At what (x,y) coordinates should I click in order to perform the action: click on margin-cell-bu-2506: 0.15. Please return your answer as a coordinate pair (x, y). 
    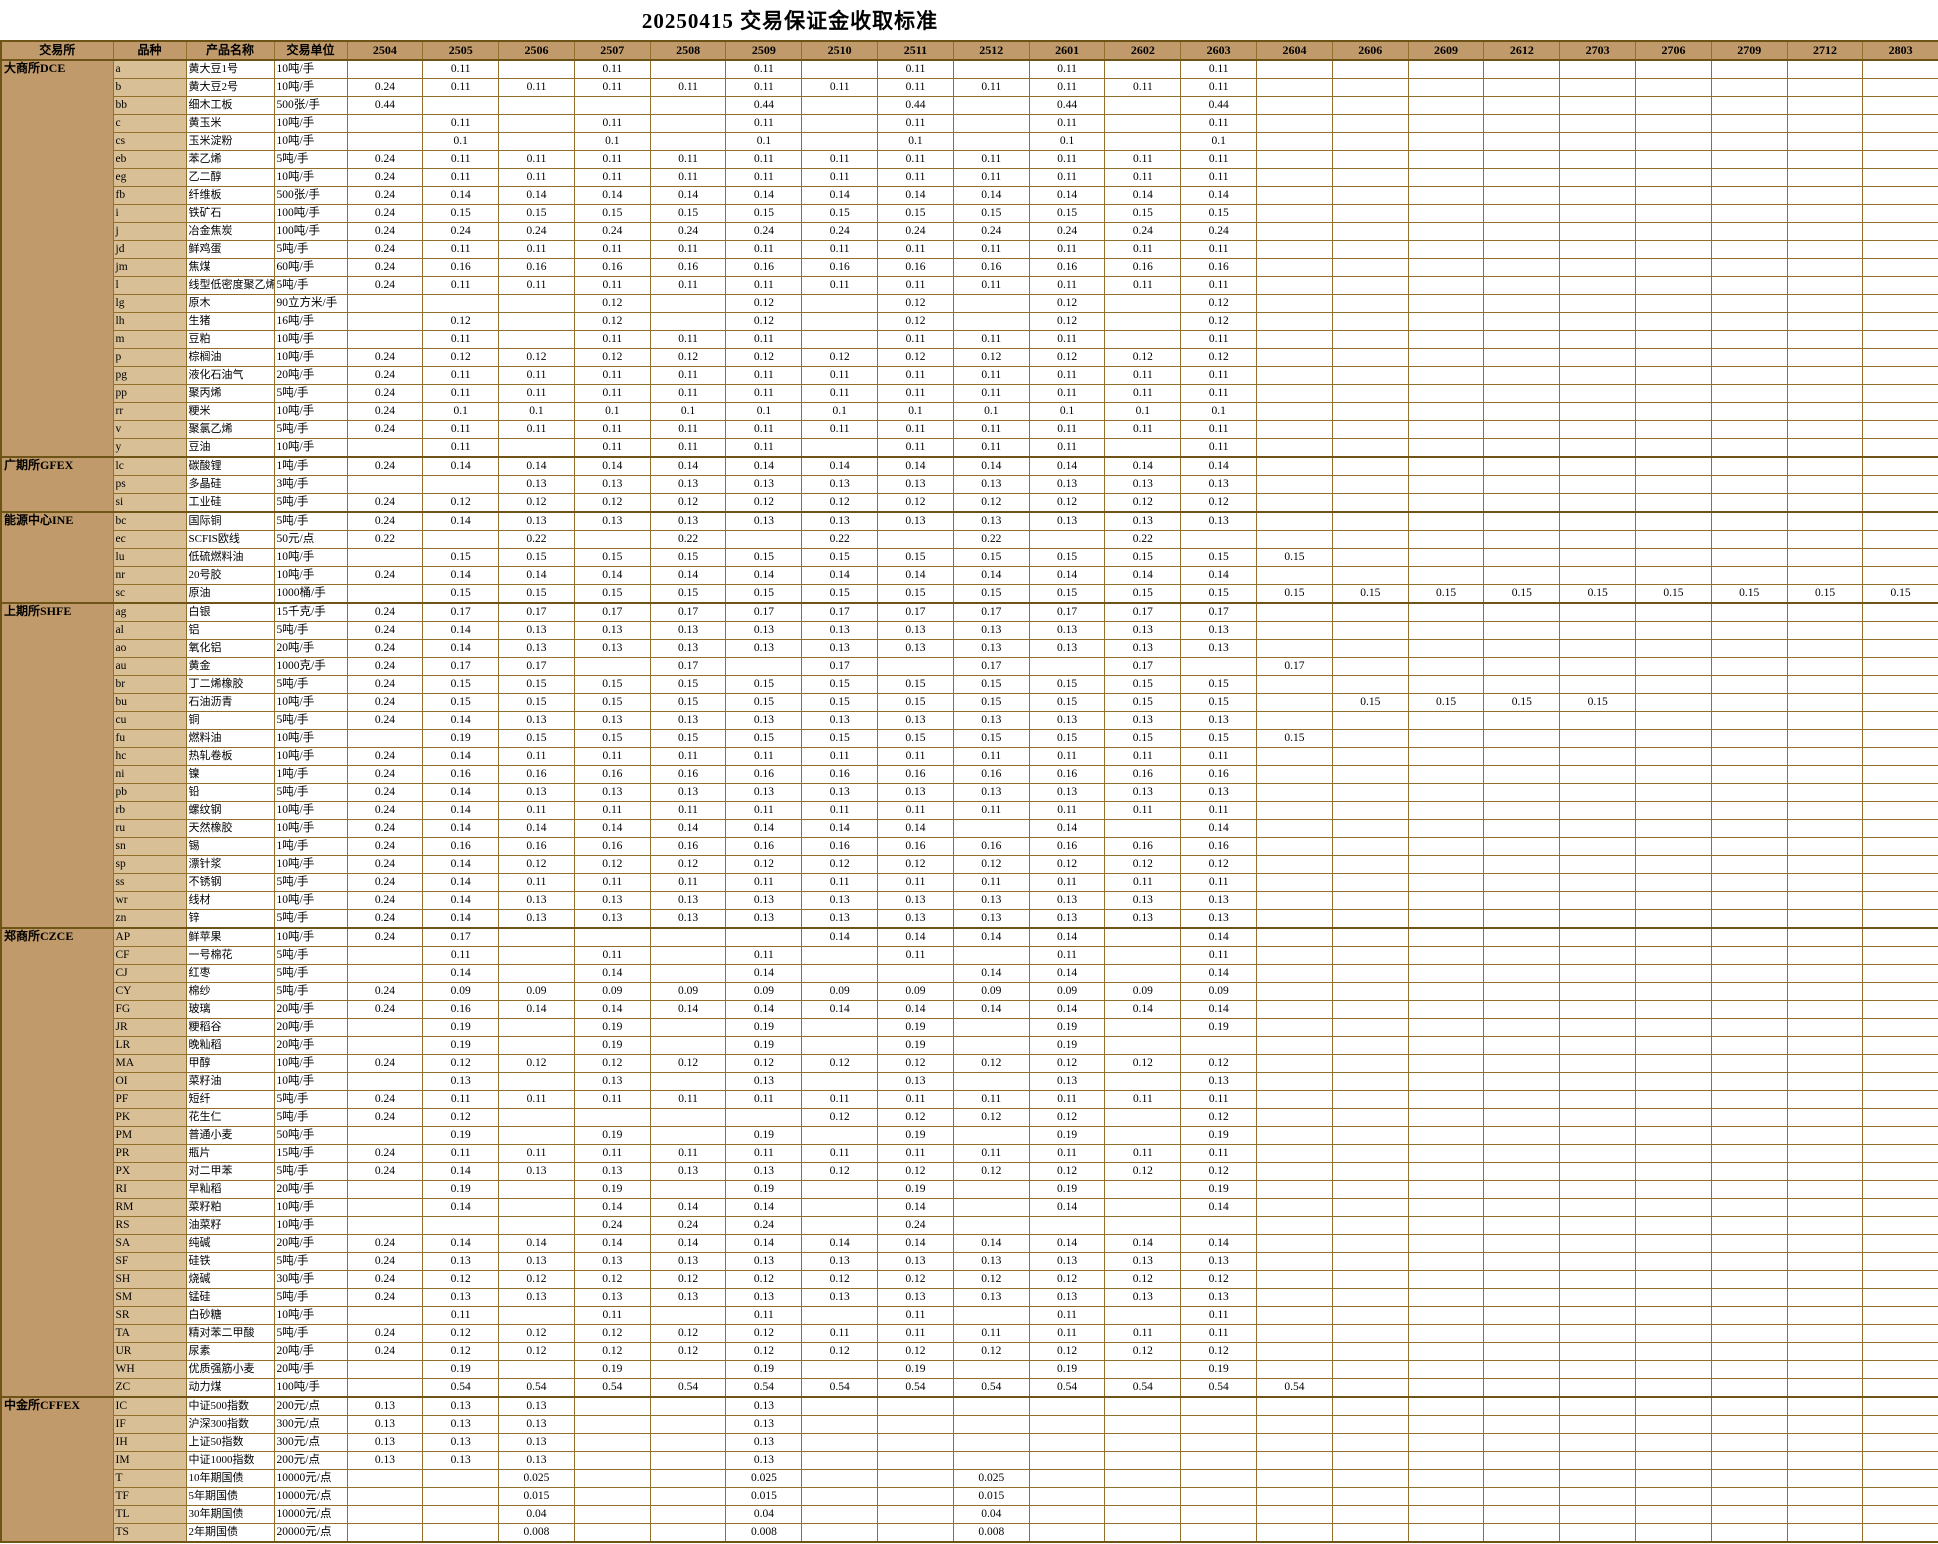
    Looking at the image, I should click on (536, 702).